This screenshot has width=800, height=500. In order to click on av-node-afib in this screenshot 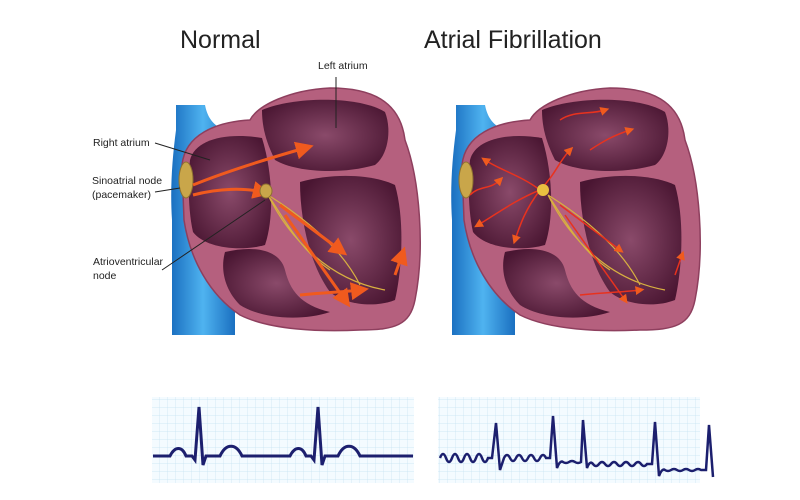, I will do `click(543, 190)`.